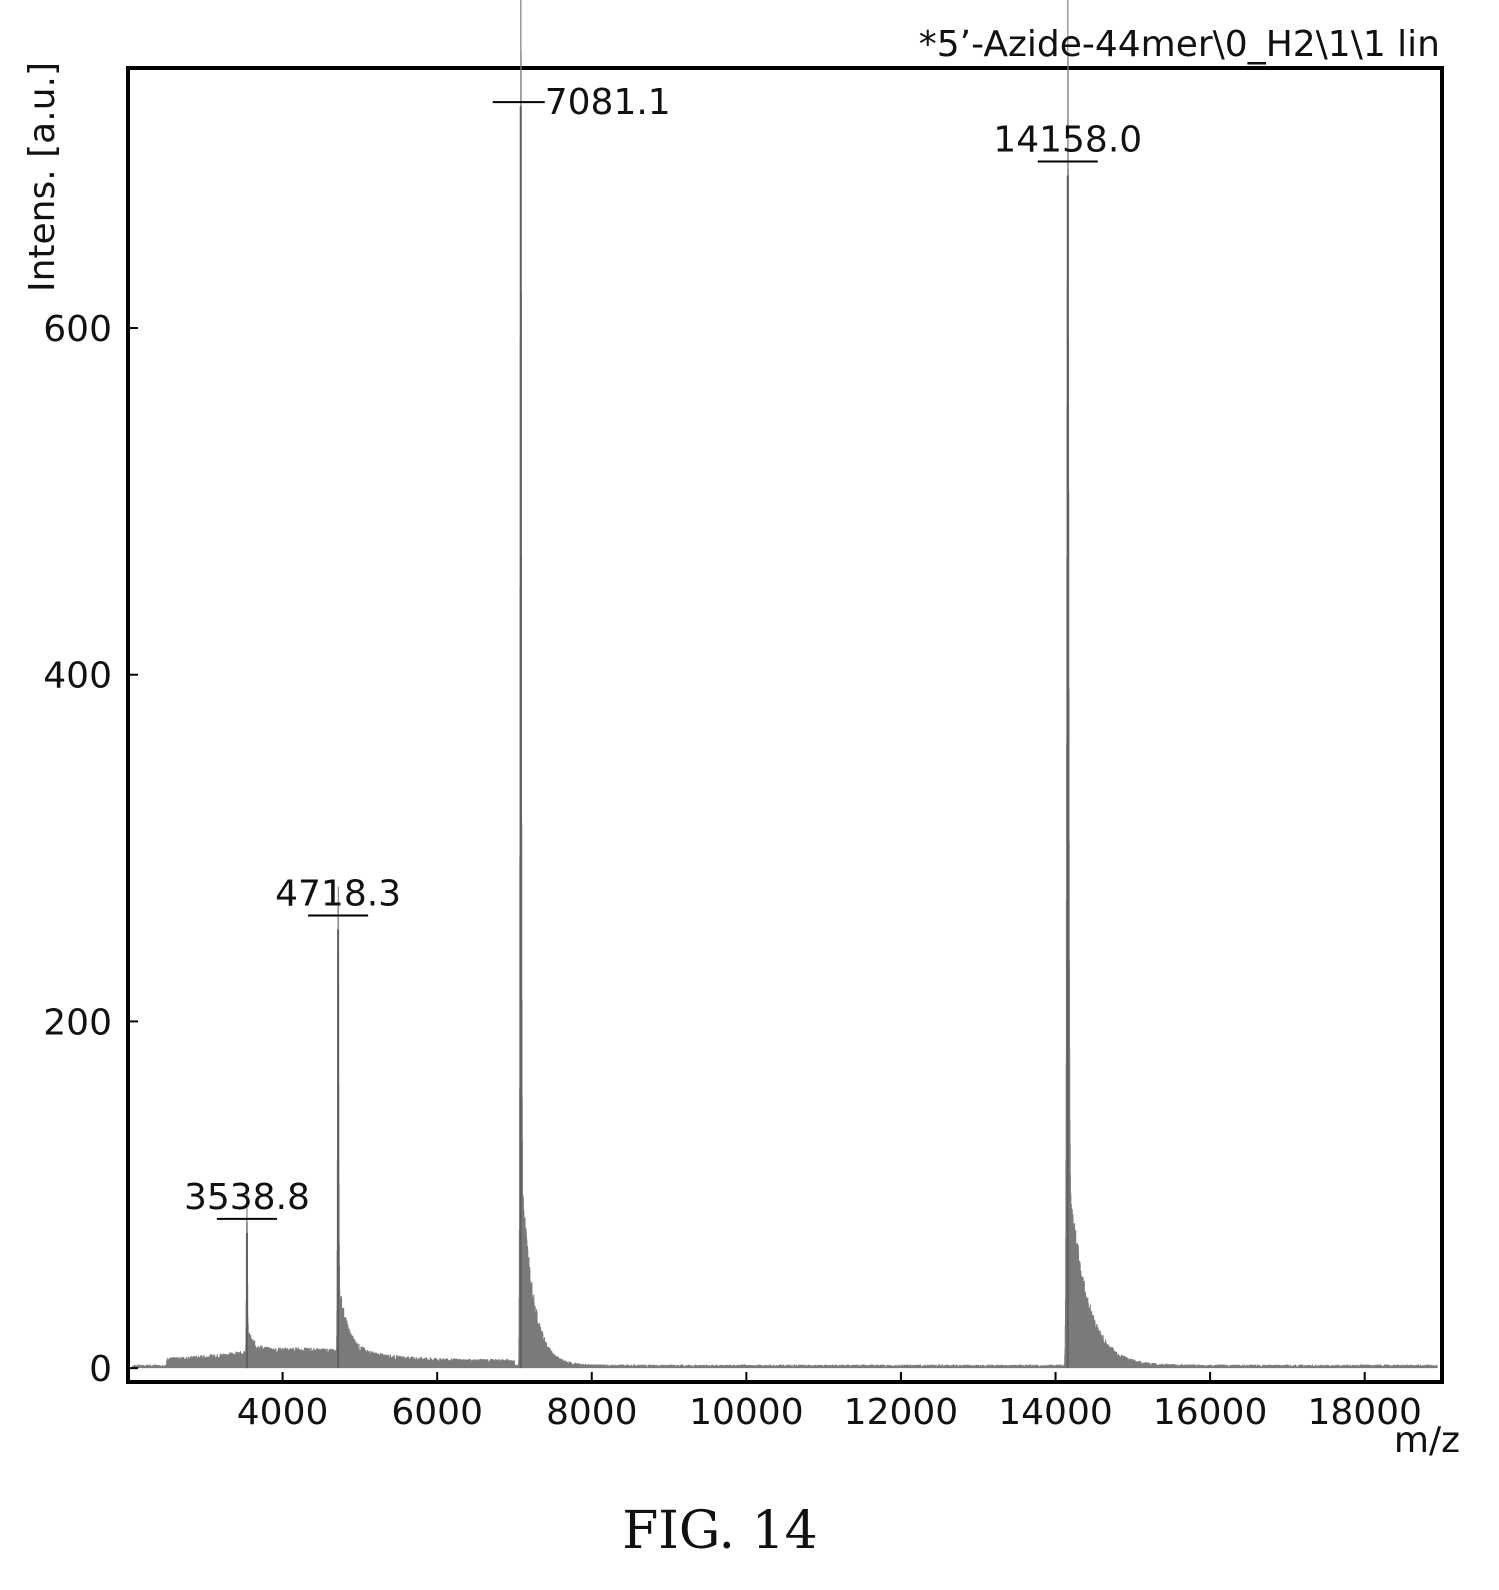  What do you see at coordinates (829, 1402) in the screenshot?
I see `x-axis-ticks: 4000 6000 8000 10000 12000 14000 16000 18000` at bounding box center [829, 1402].